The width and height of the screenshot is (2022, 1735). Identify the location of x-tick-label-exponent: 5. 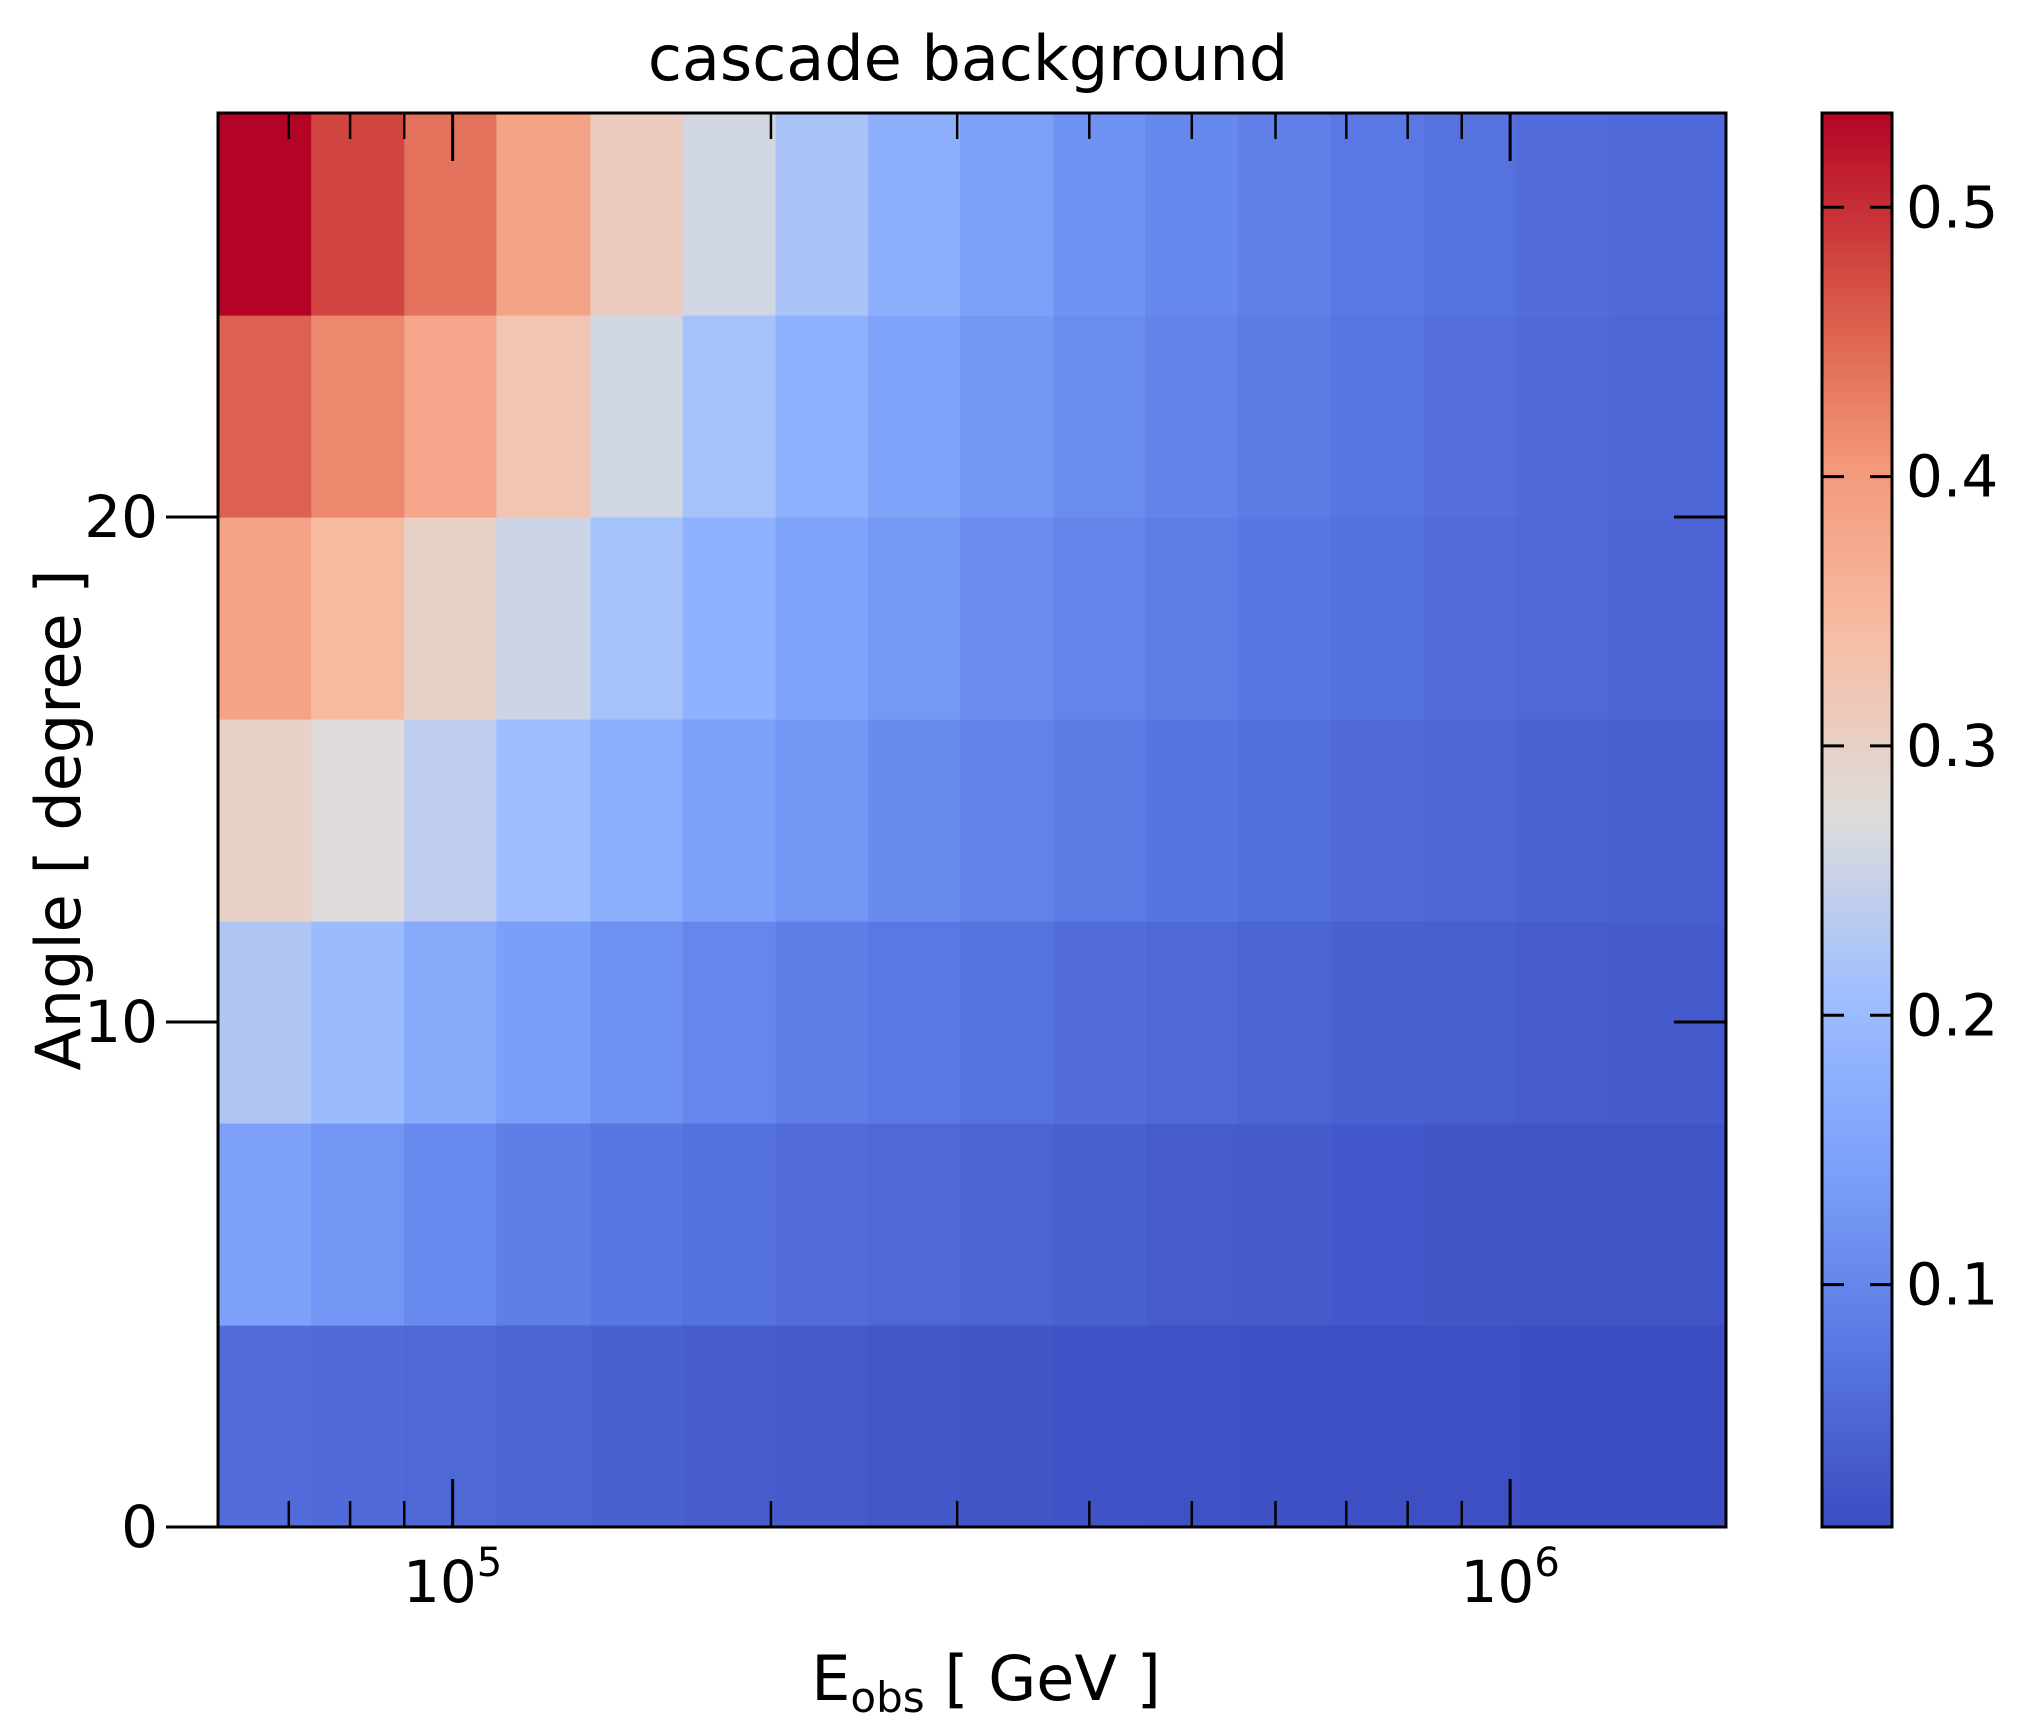
(489, 1563).